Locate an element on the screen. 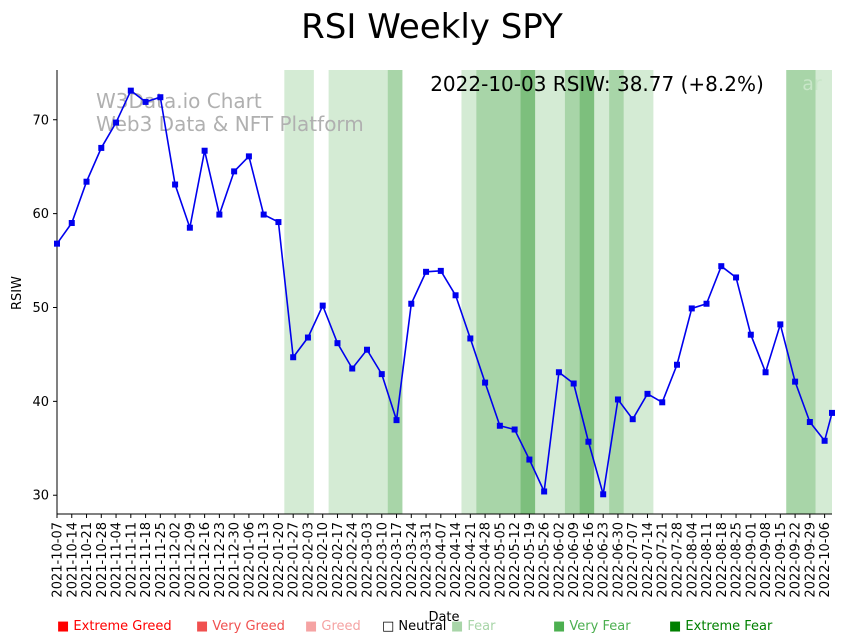  x-tick-label: 2021-11-25 is located at coordinates (161, 560).